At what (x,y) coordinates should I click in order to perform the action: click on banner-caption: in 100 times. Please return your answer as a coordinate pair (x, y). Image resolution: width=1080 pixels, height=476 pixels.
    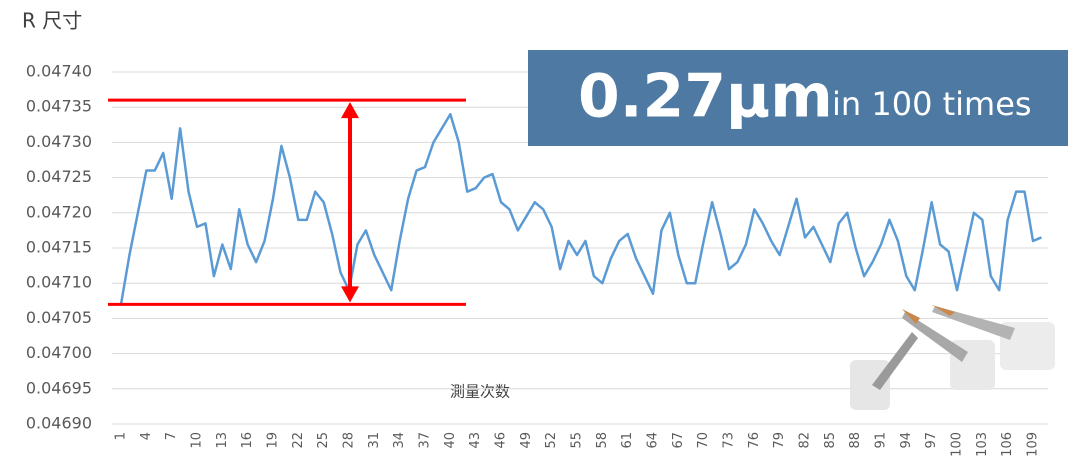
    Looking at the image, I should click on (932, 104).